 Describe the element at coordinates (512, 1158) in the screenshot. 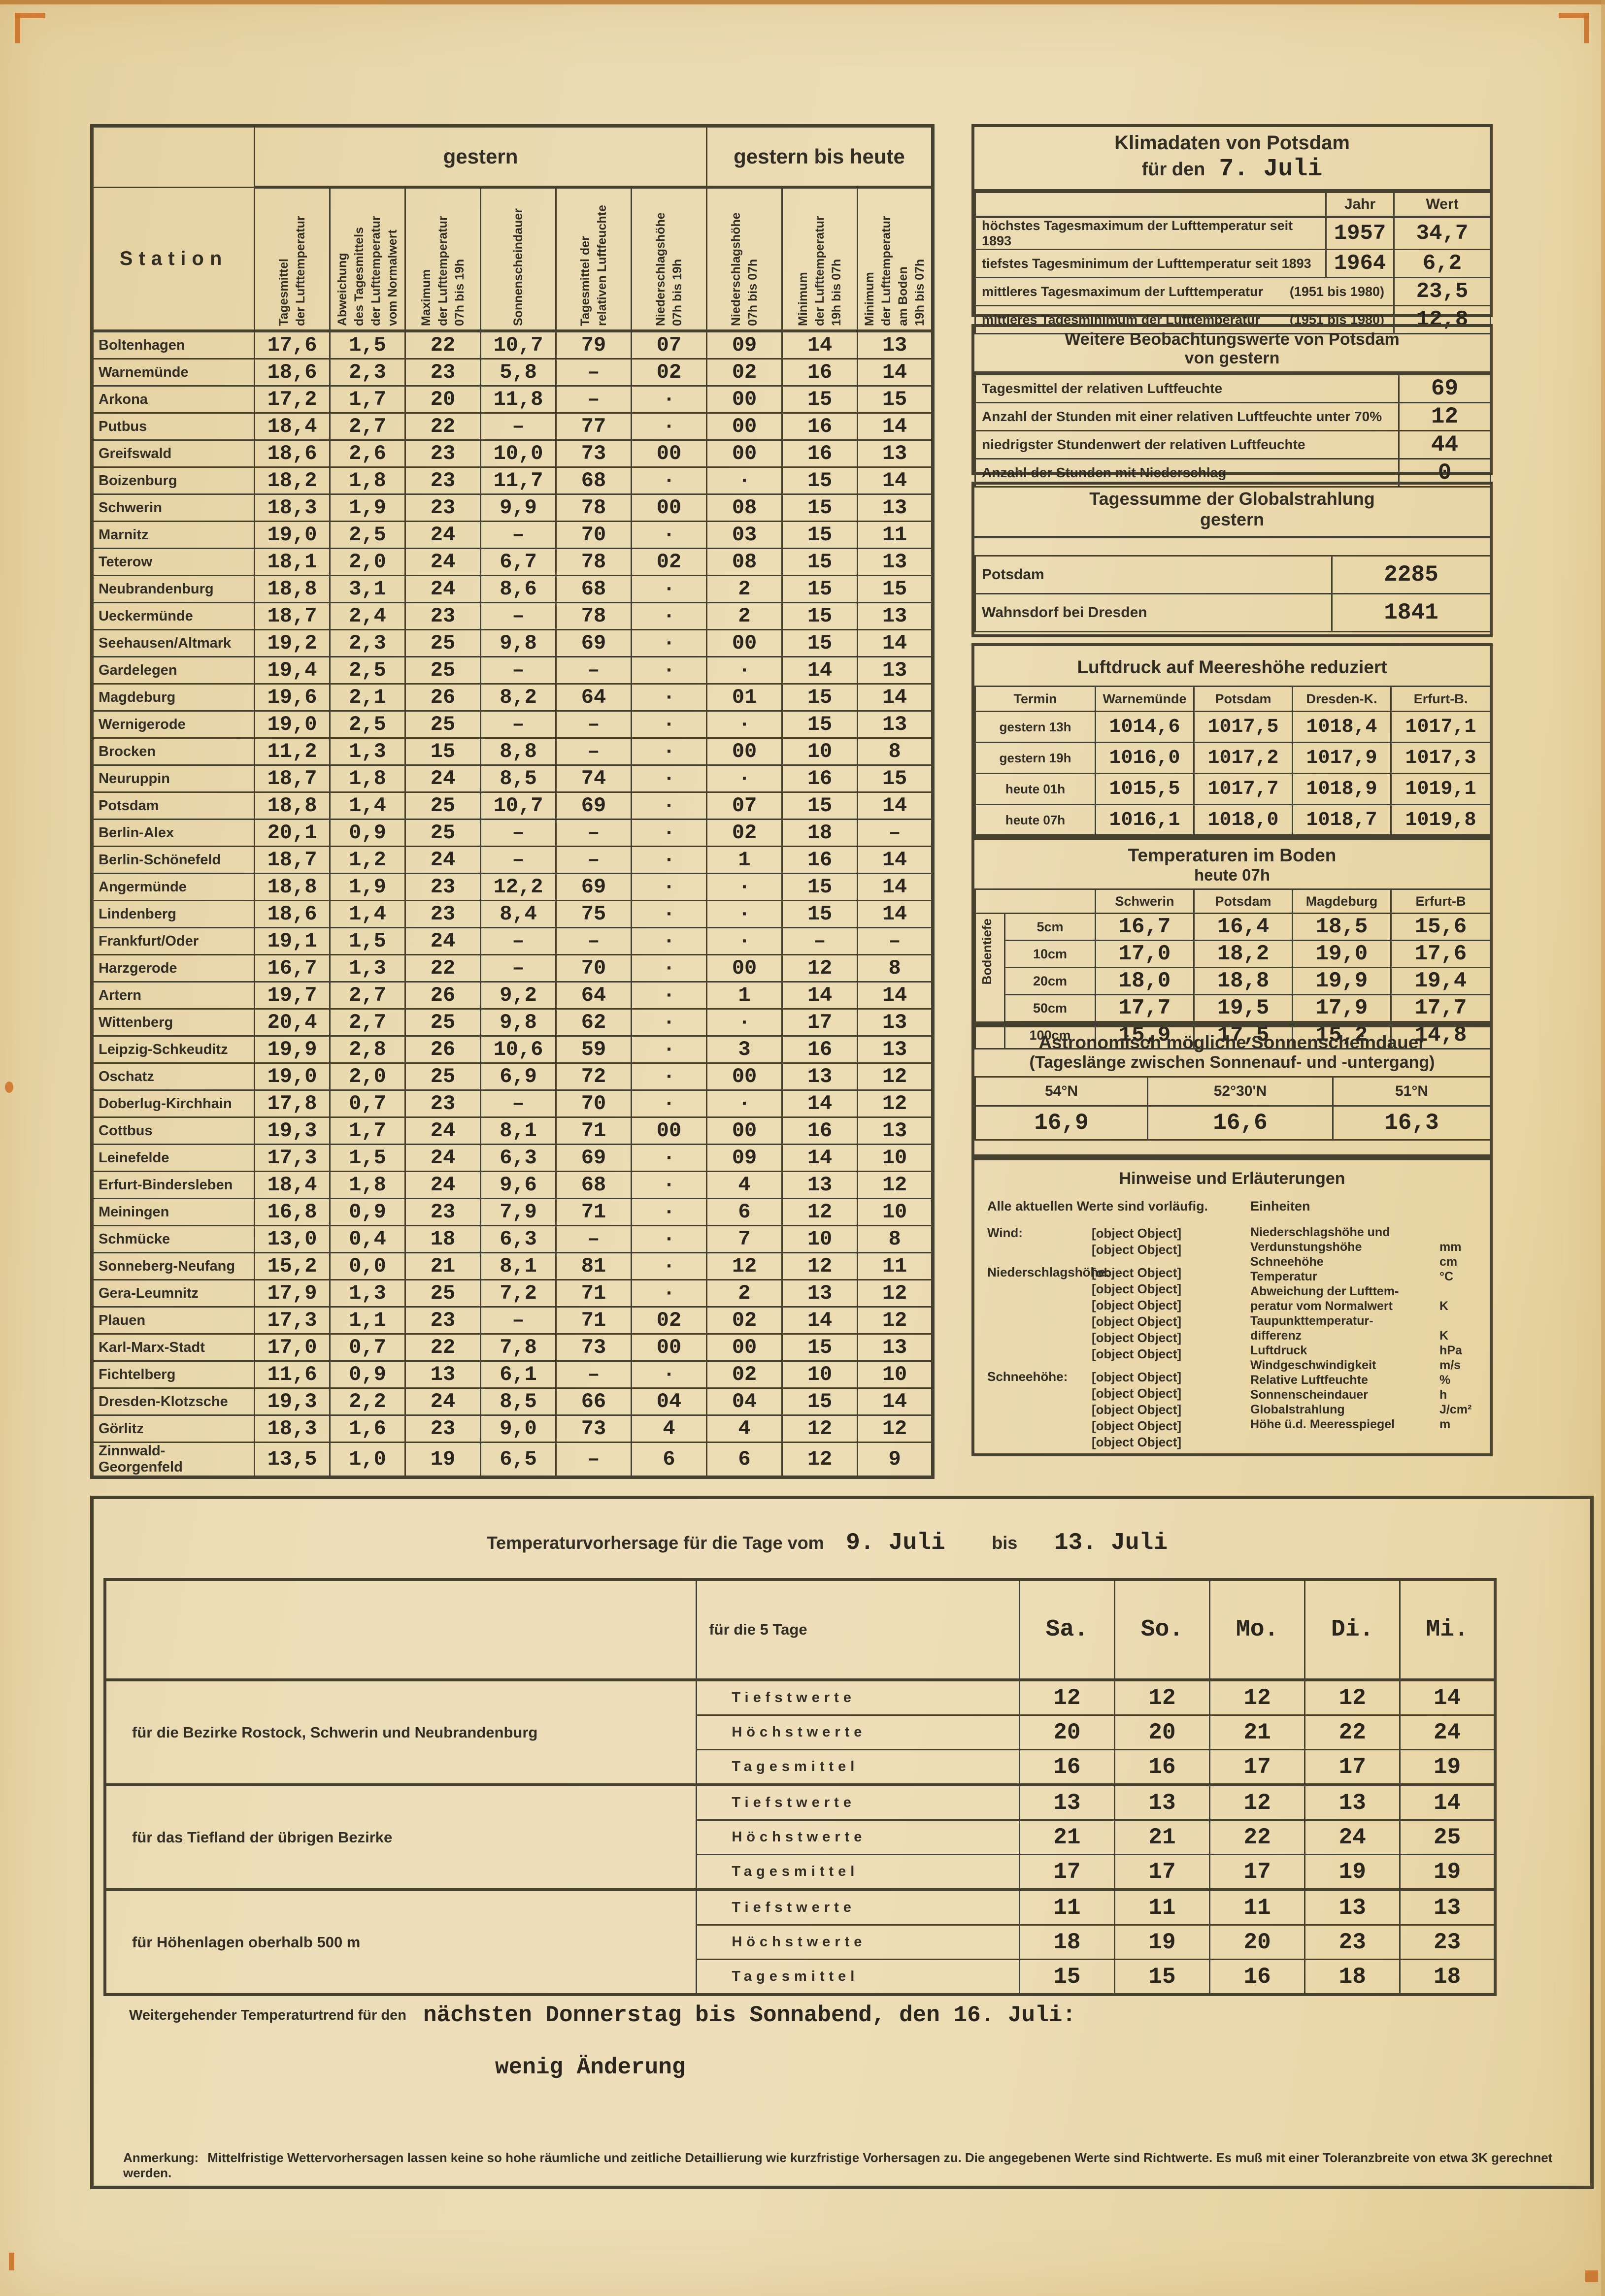

I see `station-row: Leinefelde 17,3 1,5 24 6,3 69 · 09 14 10` at that location.